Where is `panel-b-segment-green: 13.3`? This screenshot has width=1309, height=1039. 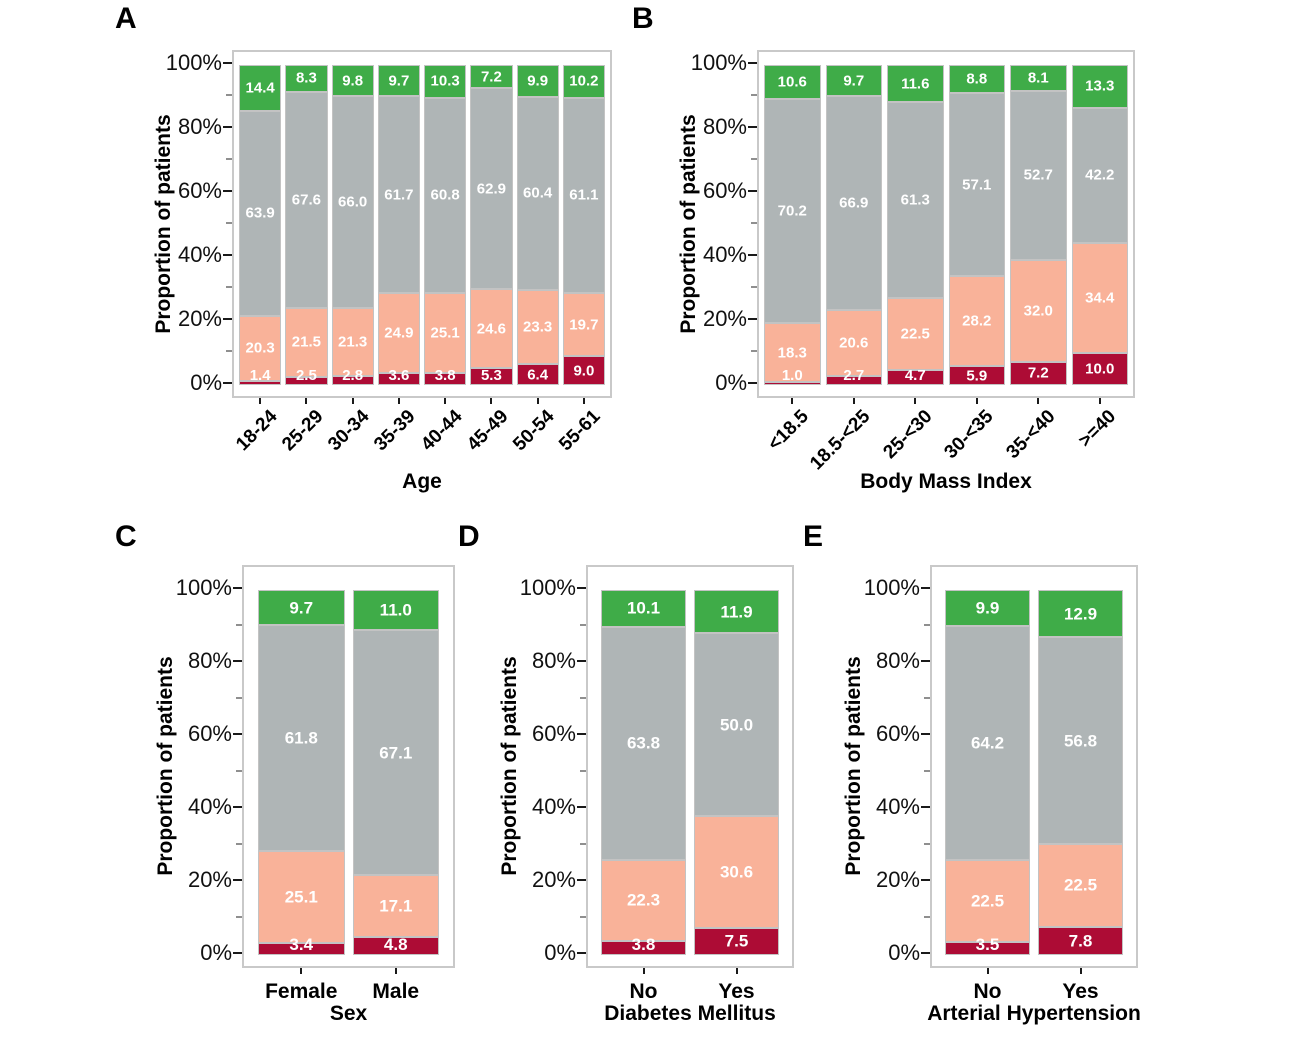 panel-b-segment-green: 13.3 is located at coordinates (1099, 86).